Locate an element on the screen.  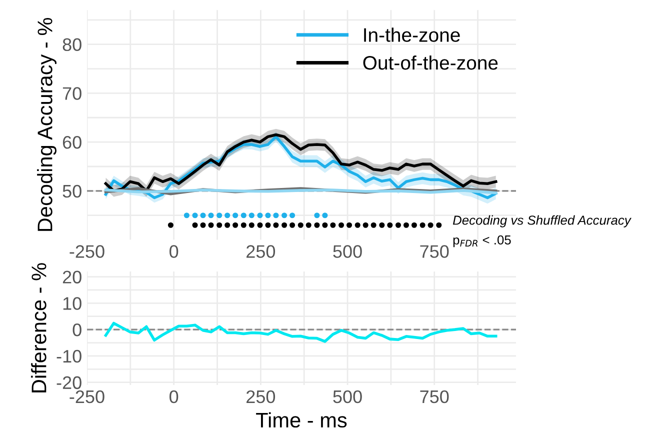
legend-label: Out-of-the-zone is located at coordinates (430, 62).